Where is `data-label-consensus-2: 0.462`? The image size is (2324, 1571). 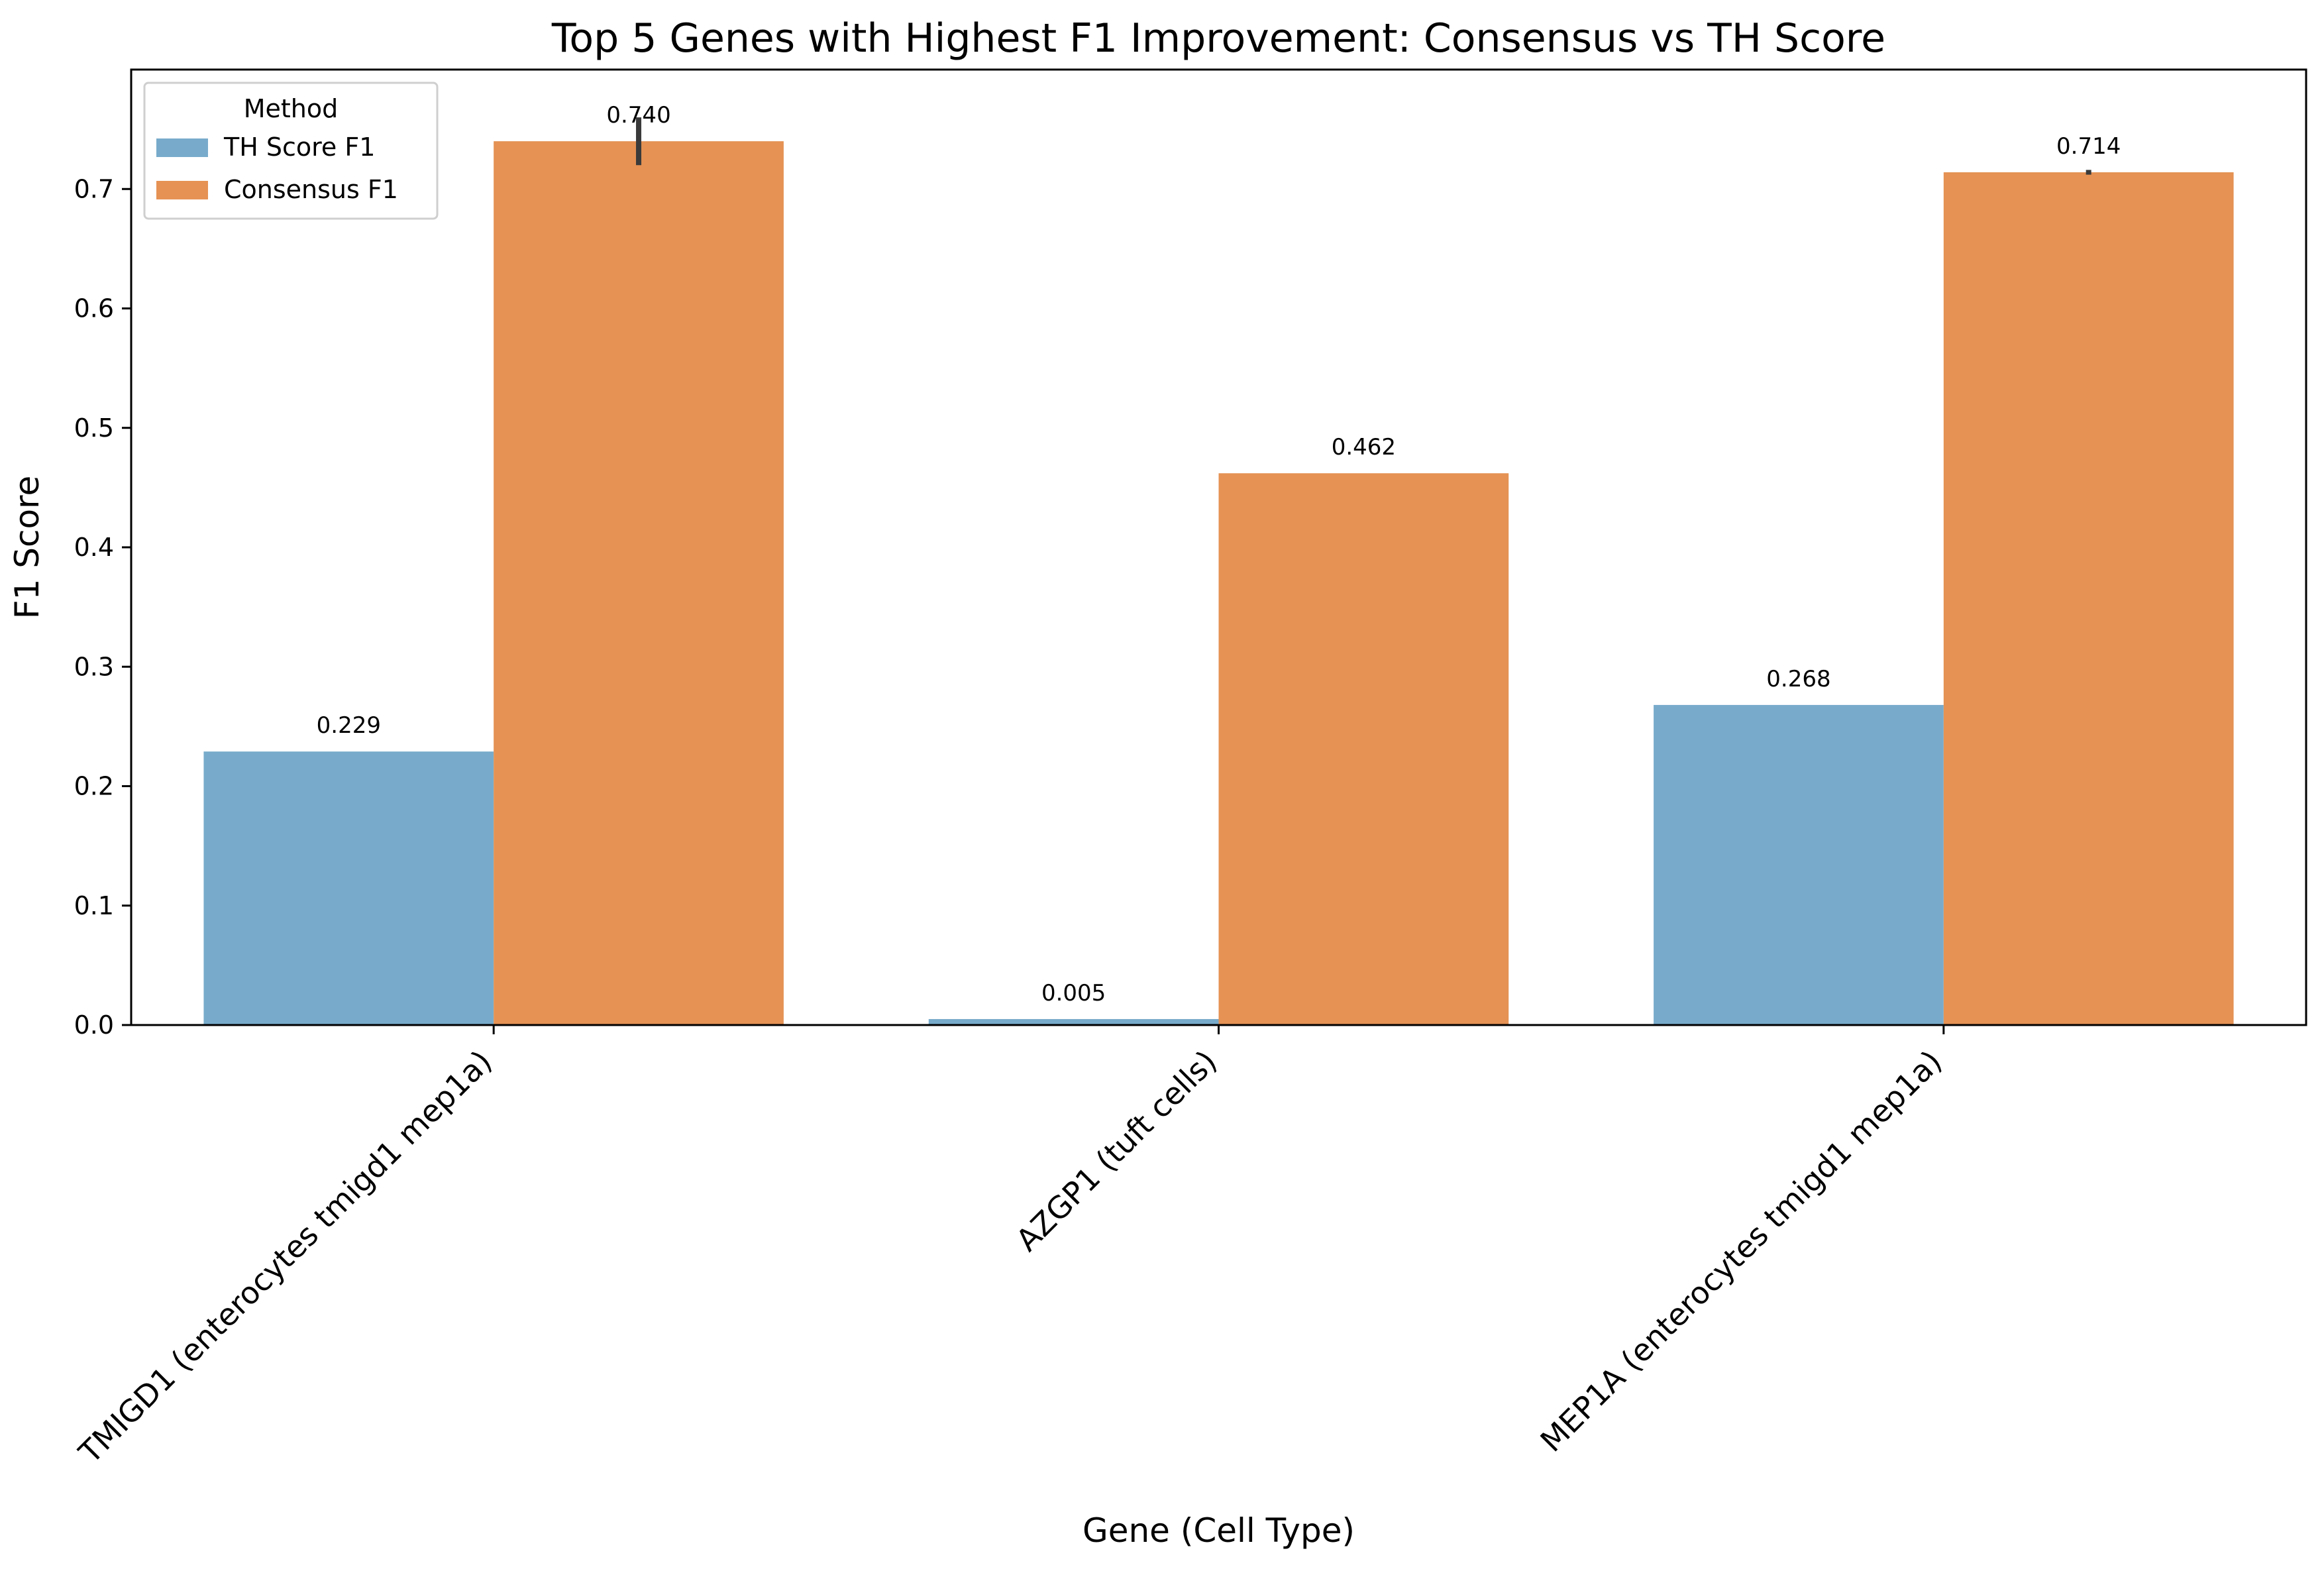
data-label-consensus-2: 0.462 is located at coordinates (1364, 447).